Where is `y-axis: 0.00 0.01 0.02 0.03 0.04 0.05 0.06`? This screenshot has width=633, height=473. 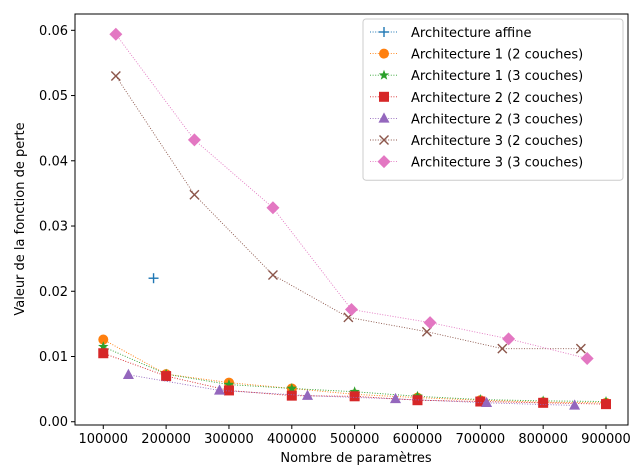 y-axis: 0.00 0.01 0.02 0.03 0.04 0.05 0.06 is located at coordinates (57, 227).